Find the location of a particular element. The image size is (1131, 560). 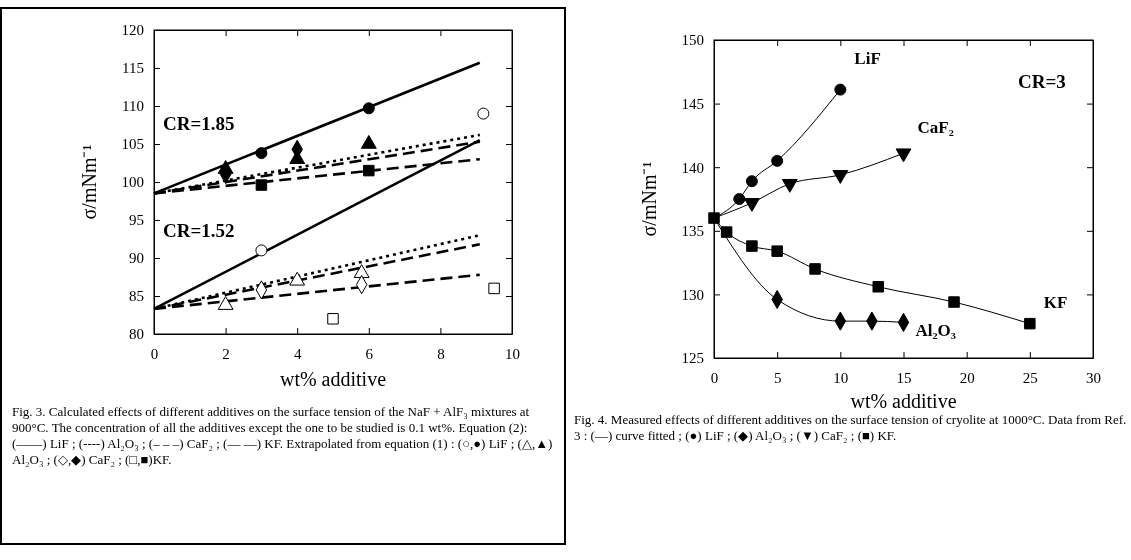

y-tick-label: 140 is located at coordinates (692, 167).